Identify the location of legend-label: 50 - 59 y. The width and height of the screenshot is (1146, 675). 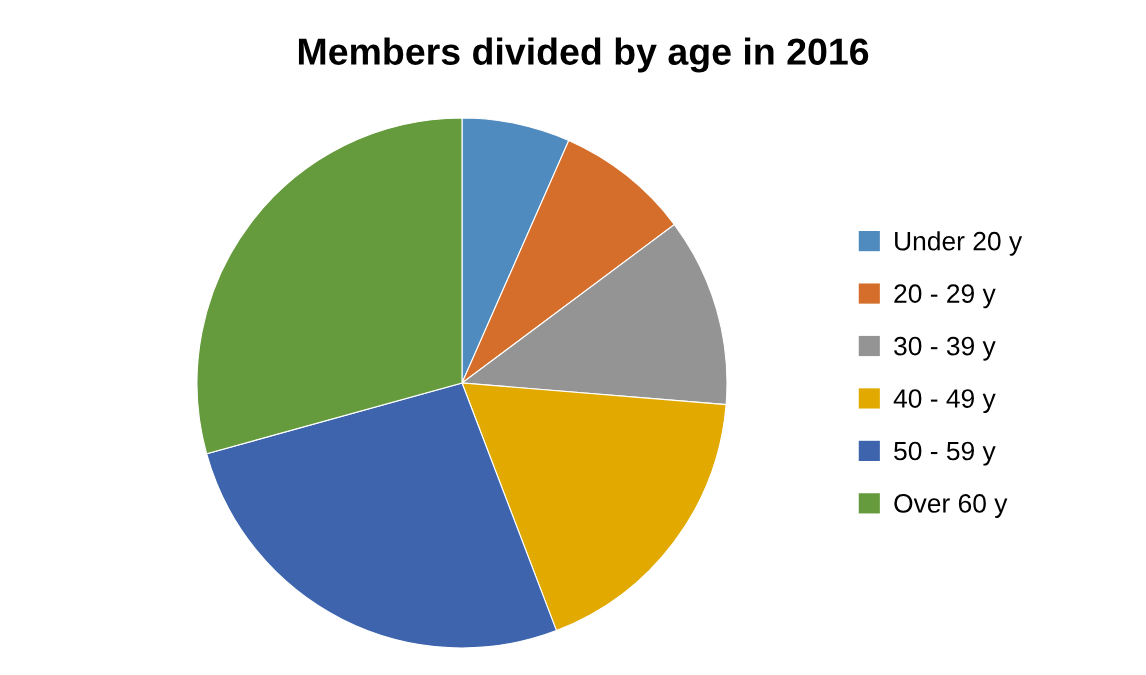
(945, 453).